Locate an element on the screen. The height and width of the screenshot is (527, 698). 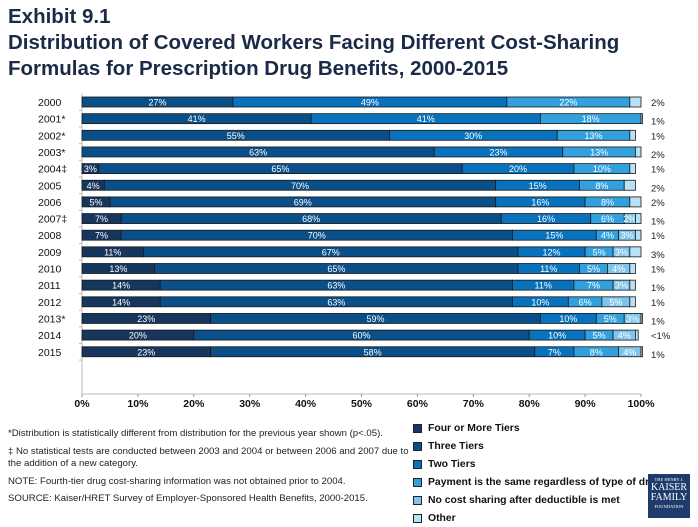
data-label: 14% is located at coordinates (121, 286).